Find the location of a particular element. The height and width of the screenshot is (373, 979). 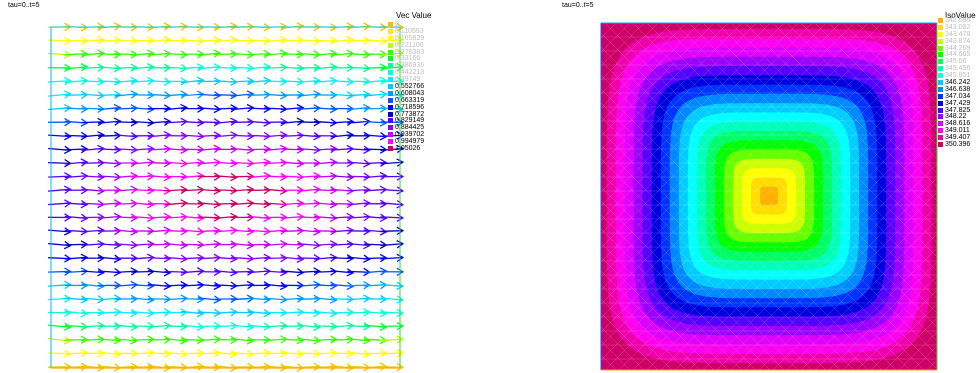

vec-legend-entry: 0.110553 is located at coordinates (406, 31).